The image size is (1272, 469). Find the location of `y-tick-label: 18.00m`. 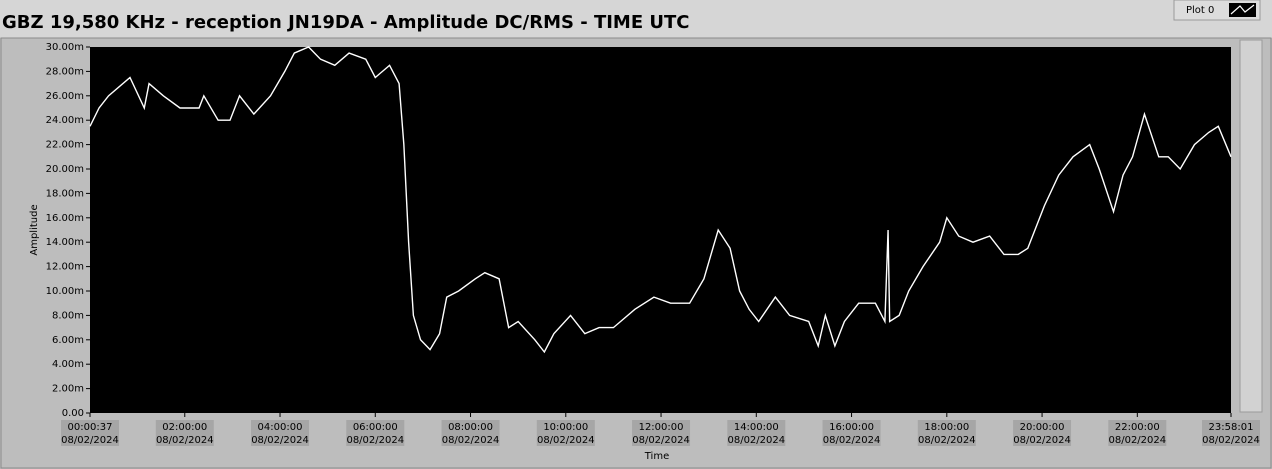

y-tick-label: 18.00m is located at coordinates (65, 193).